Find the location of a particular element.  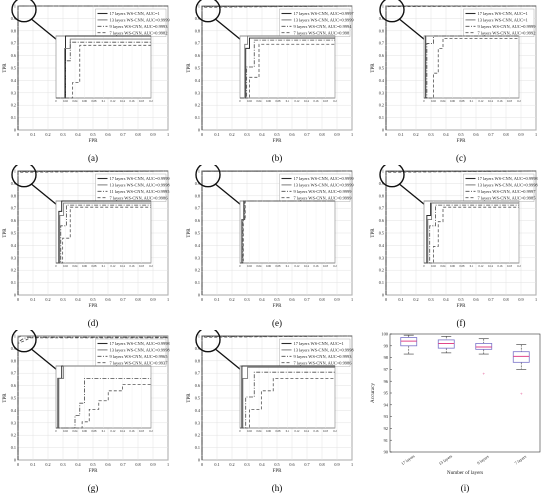

box-iqr is located at coordinates (446, 344).